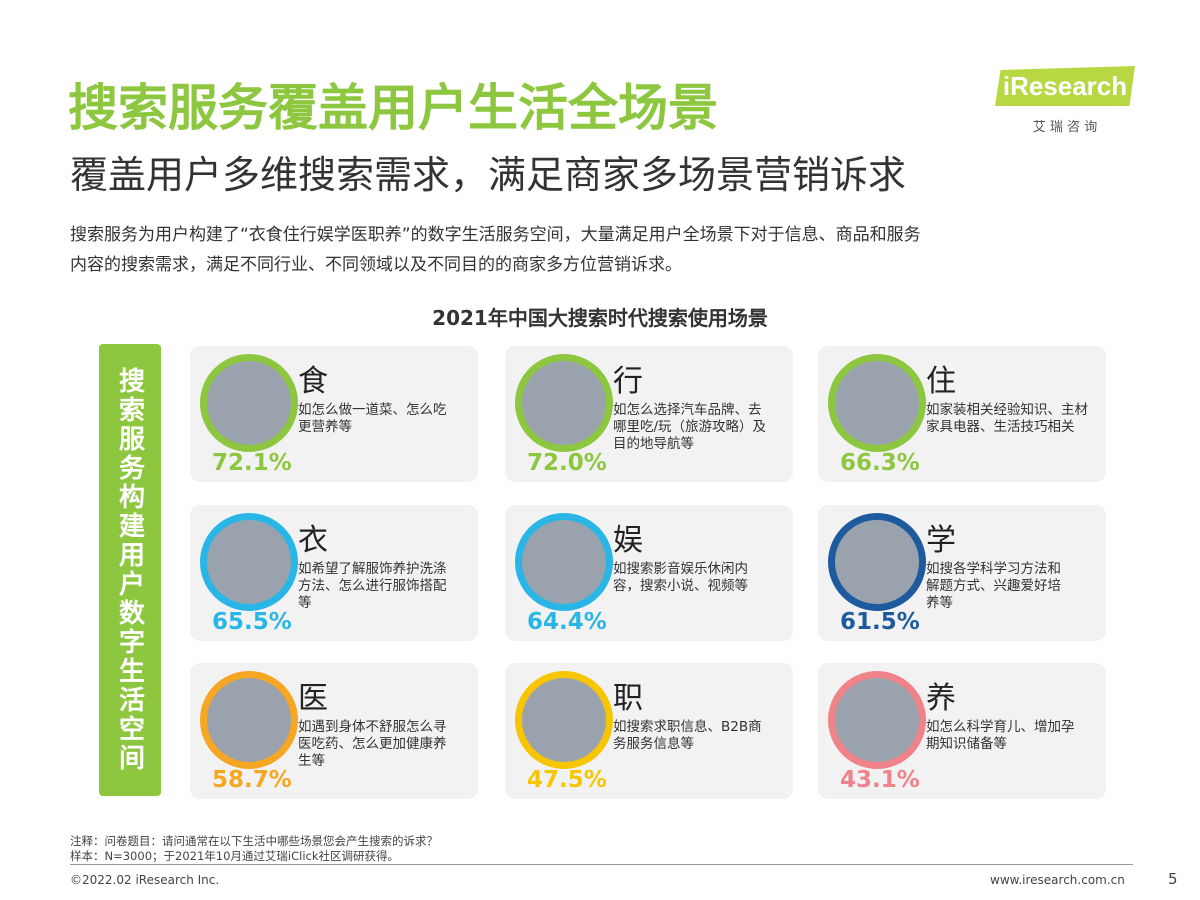  What do you see at coordinates (628, 381) in the screenshot?
I see `scene-label: 行` at bounding box center [628, 381].